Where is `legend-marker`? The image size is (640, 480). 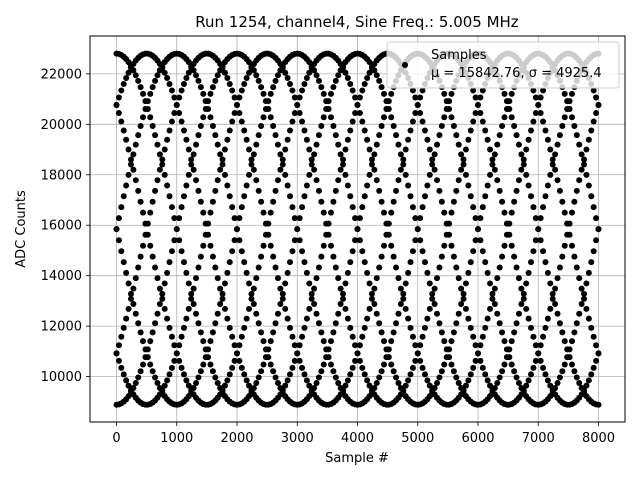
legend-marker is located at coordinates (405, 65).